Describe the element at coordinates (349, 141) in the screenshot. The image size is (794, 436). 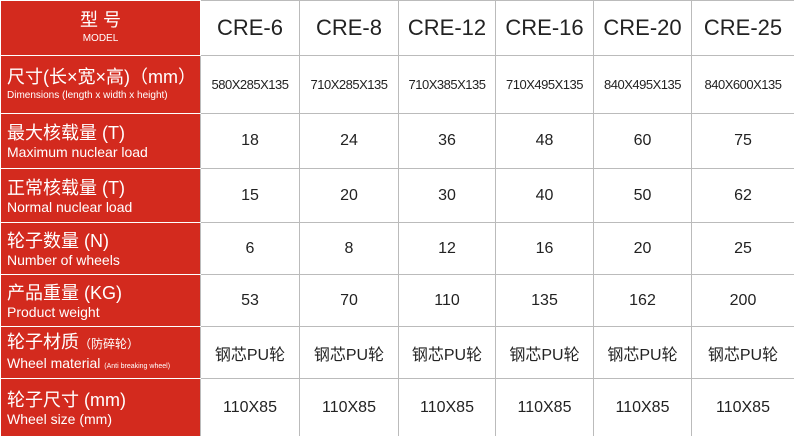
I see `value-cell: 24` at that location.